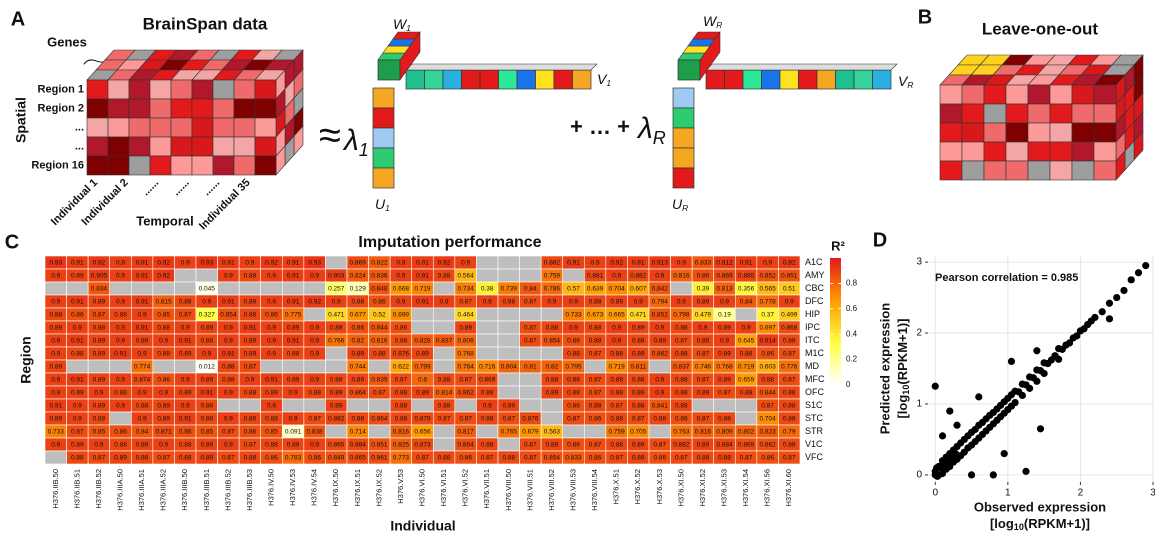 The width and height of the screenshot is (1155, 535). What do you see at coordinates (336, 315) in the screenshot?
I see `cell-label: 0.471` at bounding box center [336, 315].